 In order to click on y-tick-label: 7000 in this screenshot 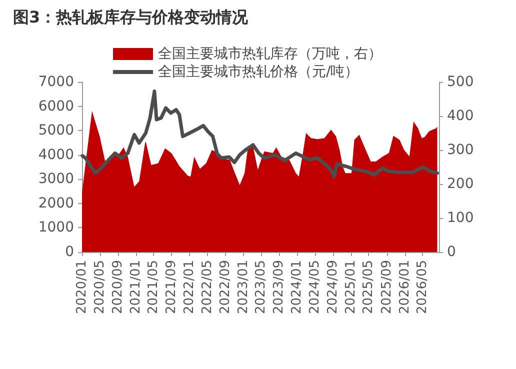, I will do `click(56, 82)`.